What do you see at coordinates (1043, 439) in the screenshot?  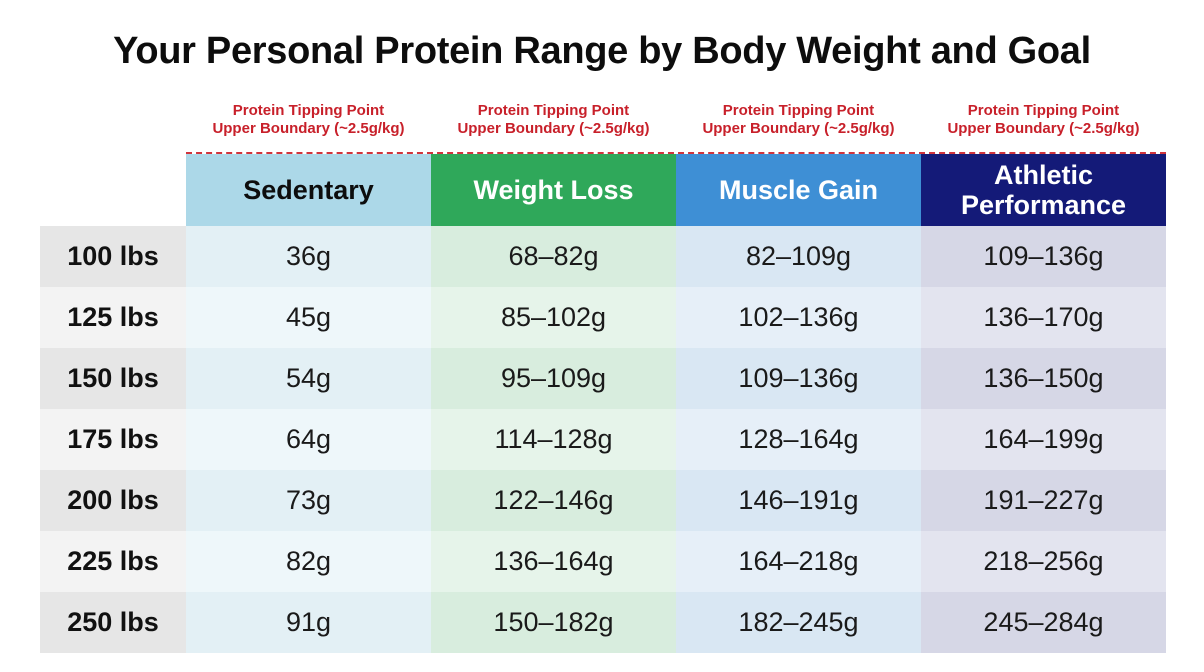 I see `cell-athletic-performance: 164–199g` at bounding box center [1043, 439].